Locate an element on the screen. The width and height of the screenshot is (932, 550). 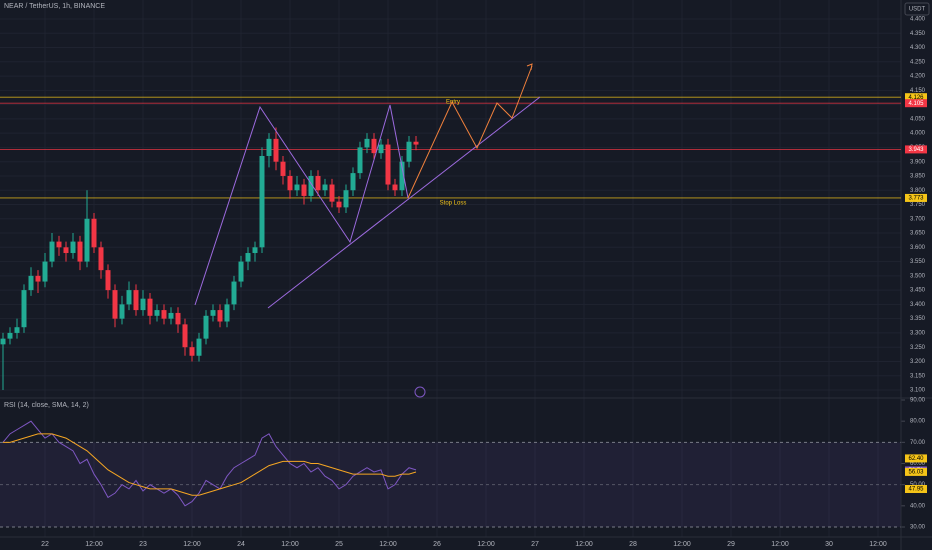
y-tick-label: 3.100 is located at coordinates (918, 391).